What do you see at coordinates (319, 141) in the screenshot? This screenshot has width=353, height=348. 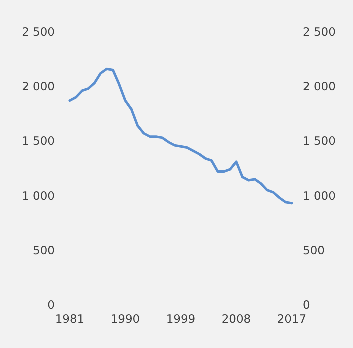 I see `y2-tick-label: 1 500` at bounding box center [319, 141].